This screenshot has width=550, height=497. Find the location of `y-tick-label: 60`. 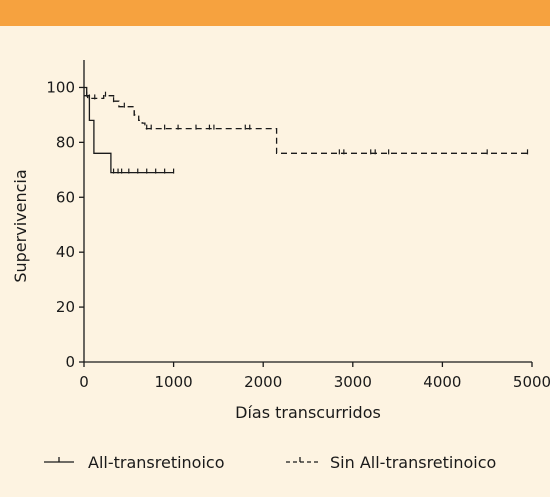

y-tick-label: 60 is located at coordinates (65, 197).